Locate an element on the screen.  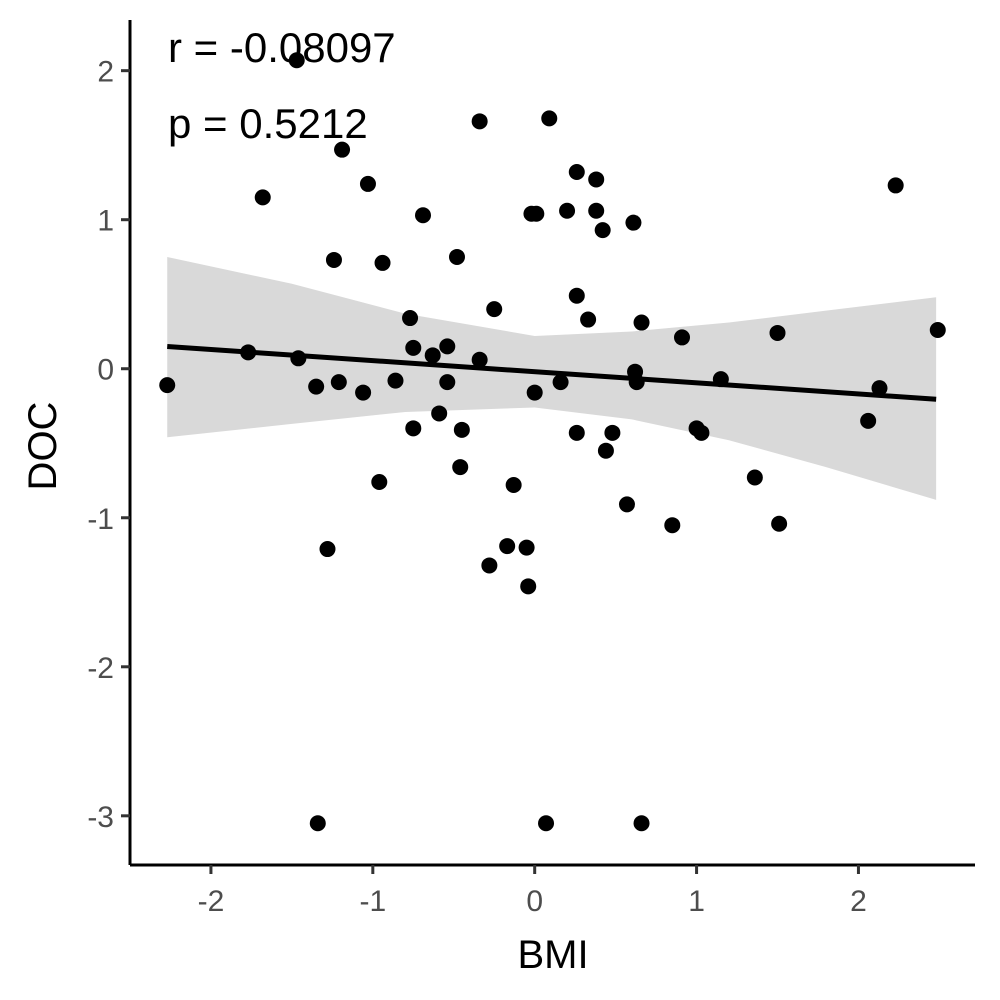
y-tick-label: -1 is located at coordinates (100, 519).